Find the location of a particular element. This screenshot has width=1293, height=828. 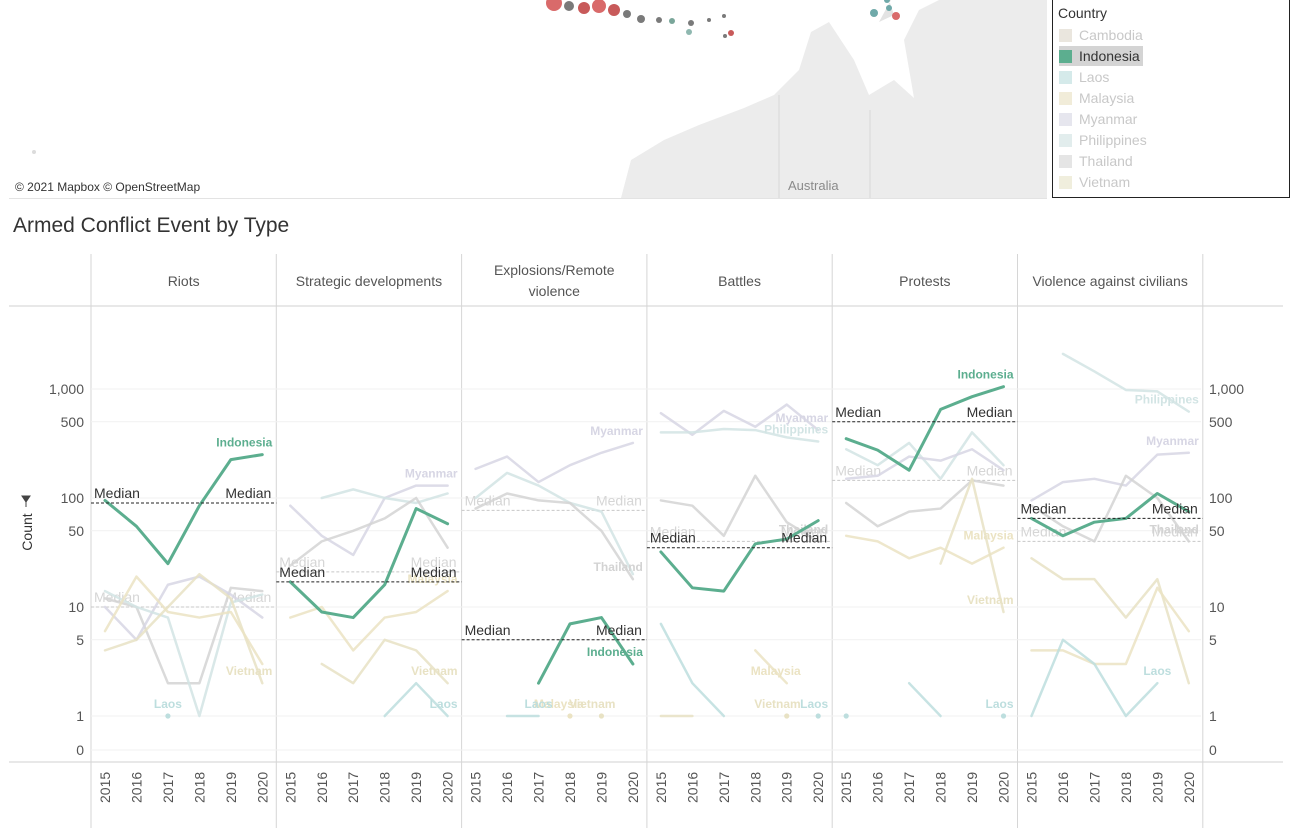

legend-item-vietnam: Vietnam is located at coordinates (1096, 182).